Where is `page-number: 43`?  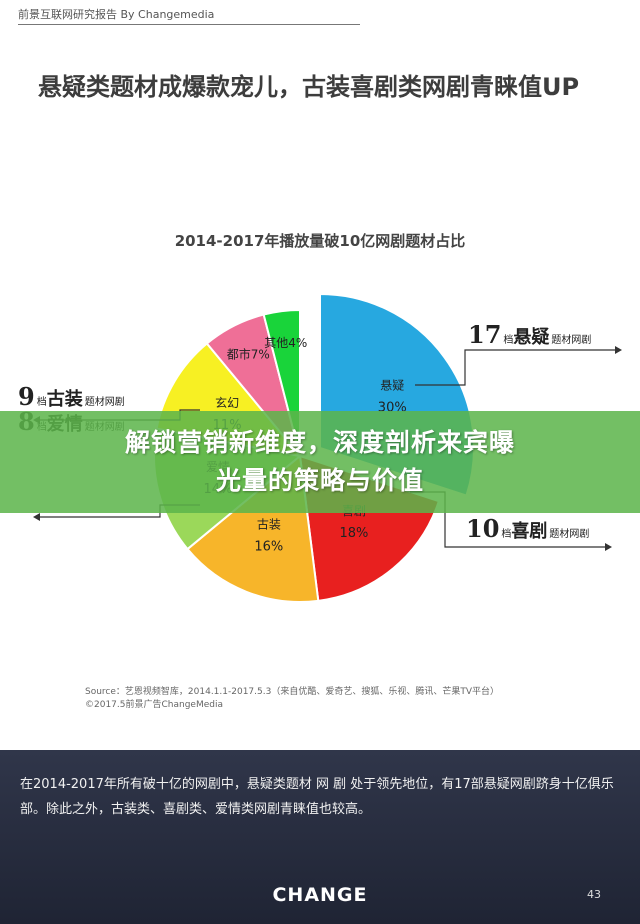 page-number: 43 is located at coordinates (594, 894).